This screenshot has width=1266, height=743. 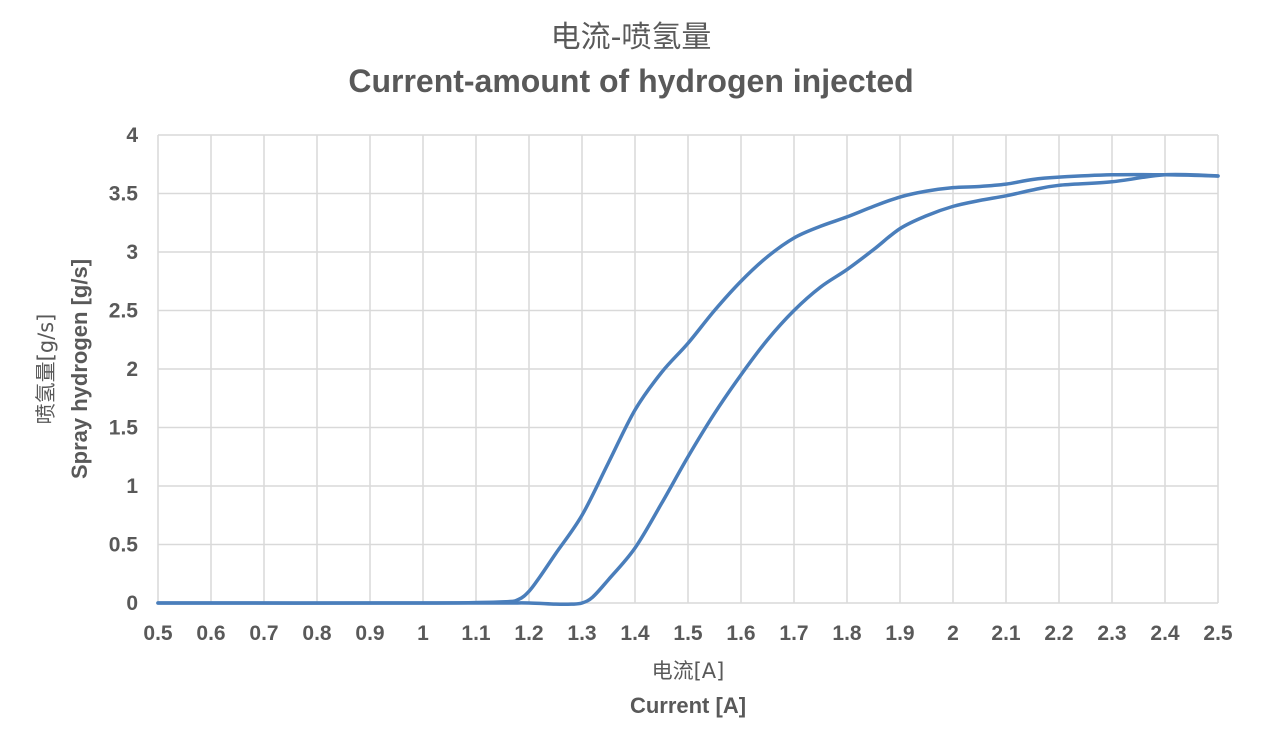 What do you see at coordinates (847, 633) in the screenshot?
I see `x-tick-label: 1.8` at bounding box center [847, 633].